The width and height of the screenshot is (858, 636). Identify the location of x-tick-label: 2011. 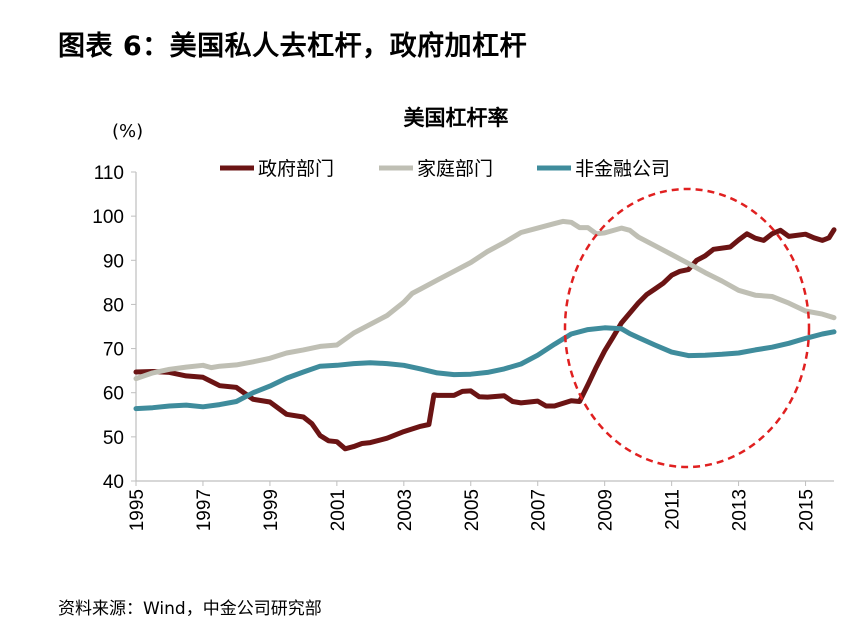
(673, 509).